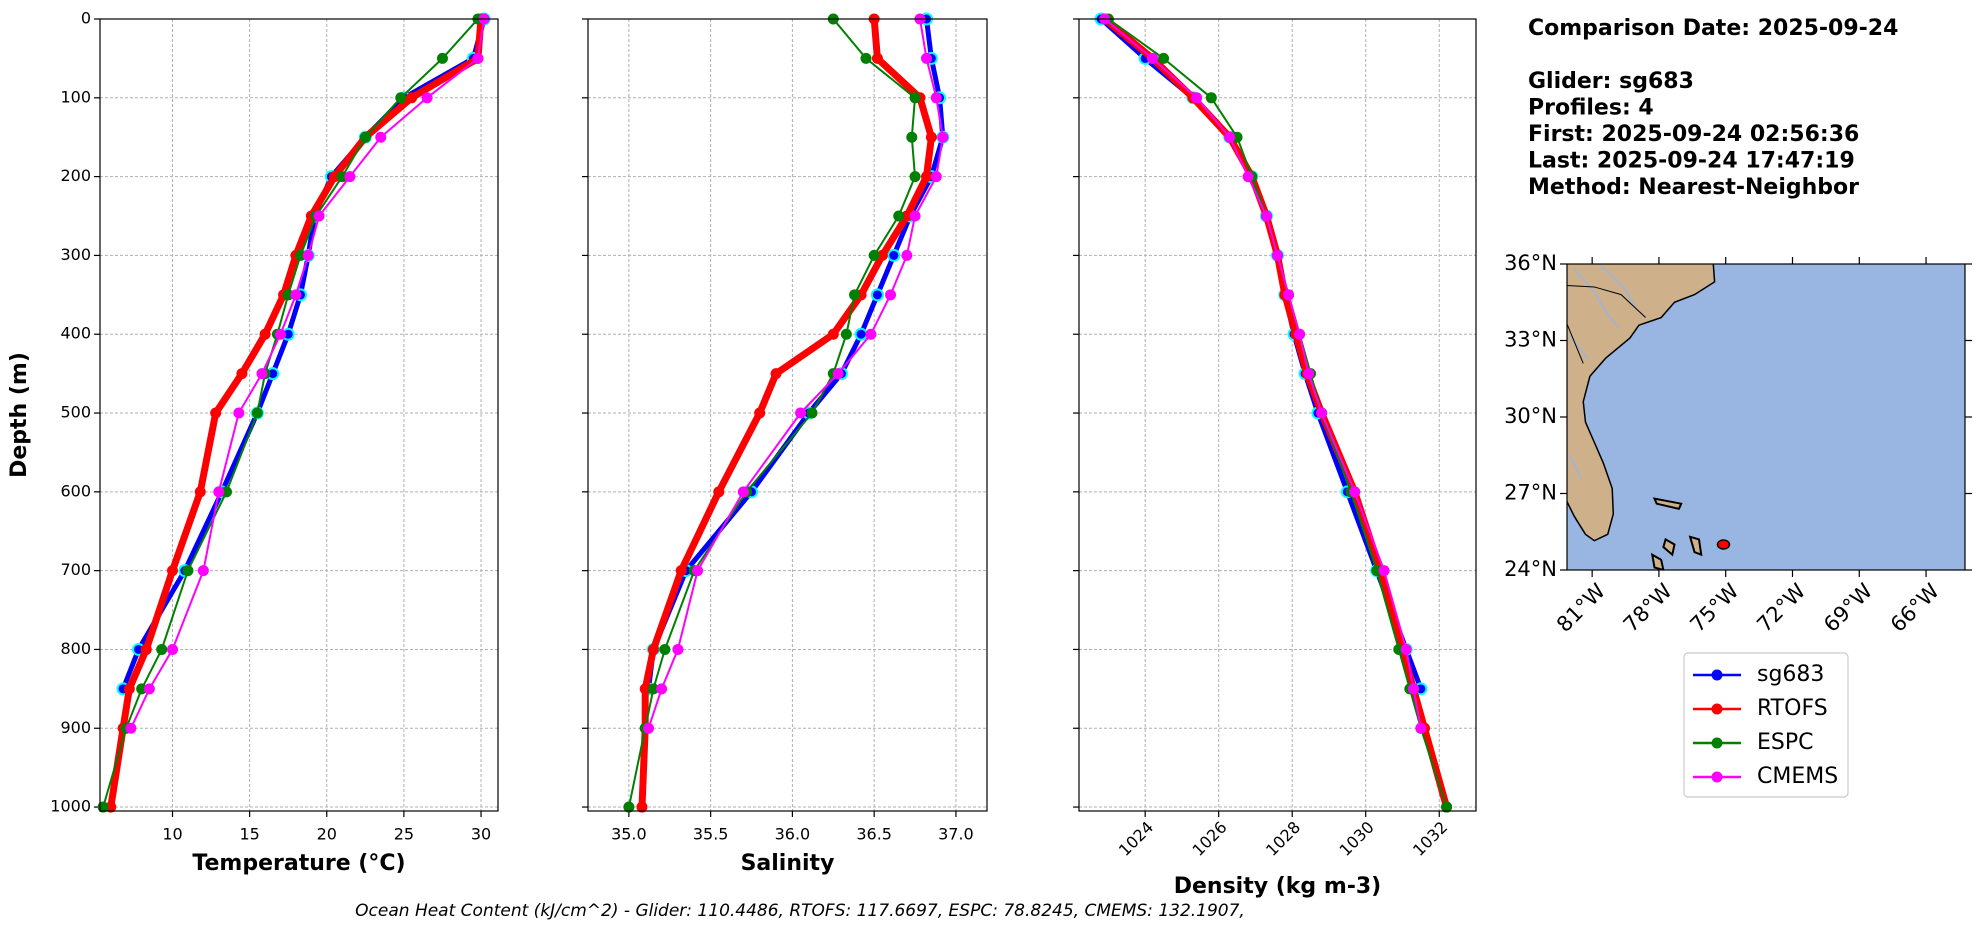 Image resolution: width=1978 pixels, height=934 pixels. I want to click on map-layer, so click(1641, 417).